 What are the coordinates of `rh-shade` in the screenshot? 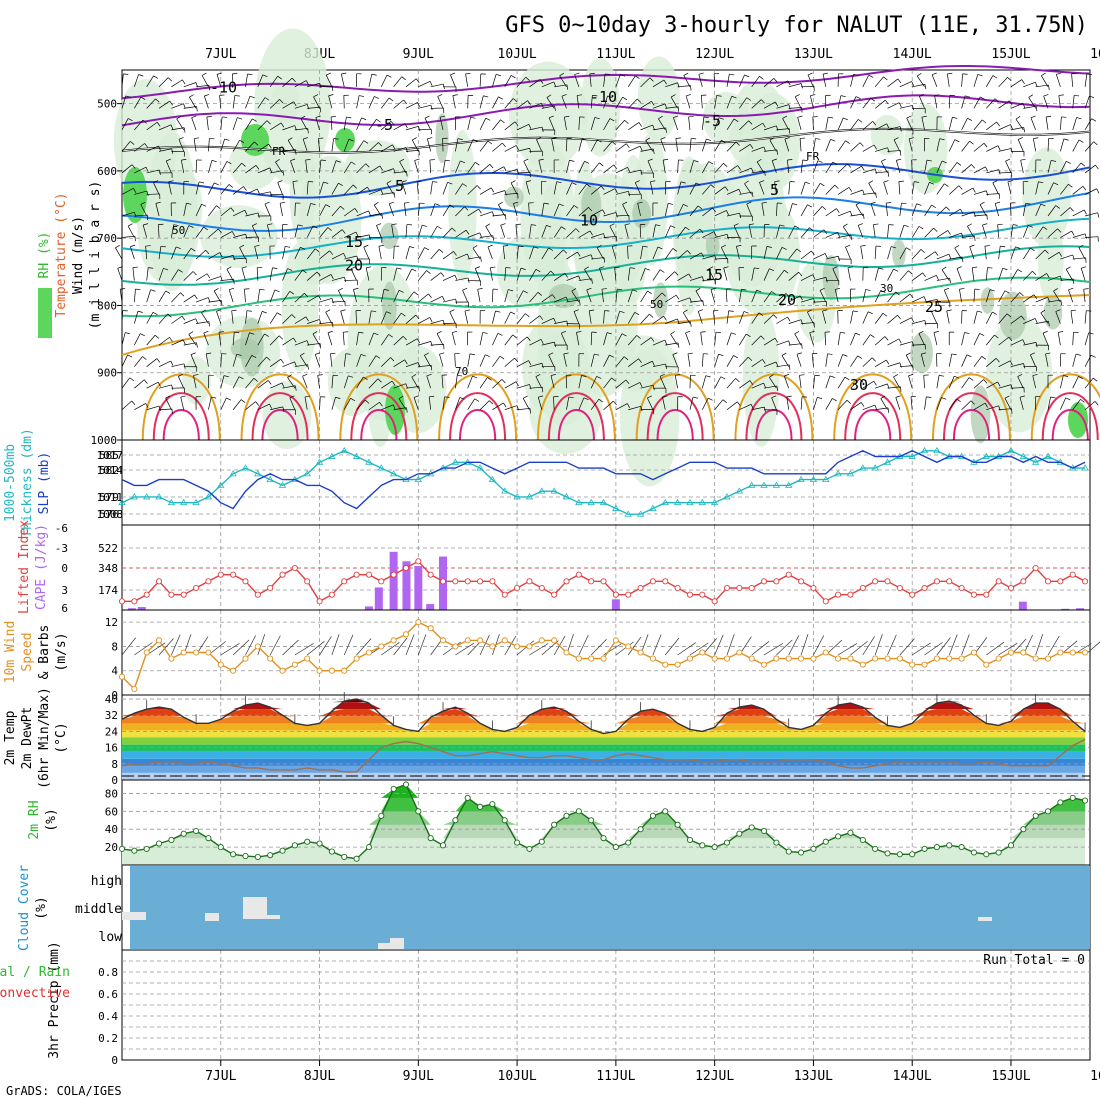 It's located at (1050, 260).